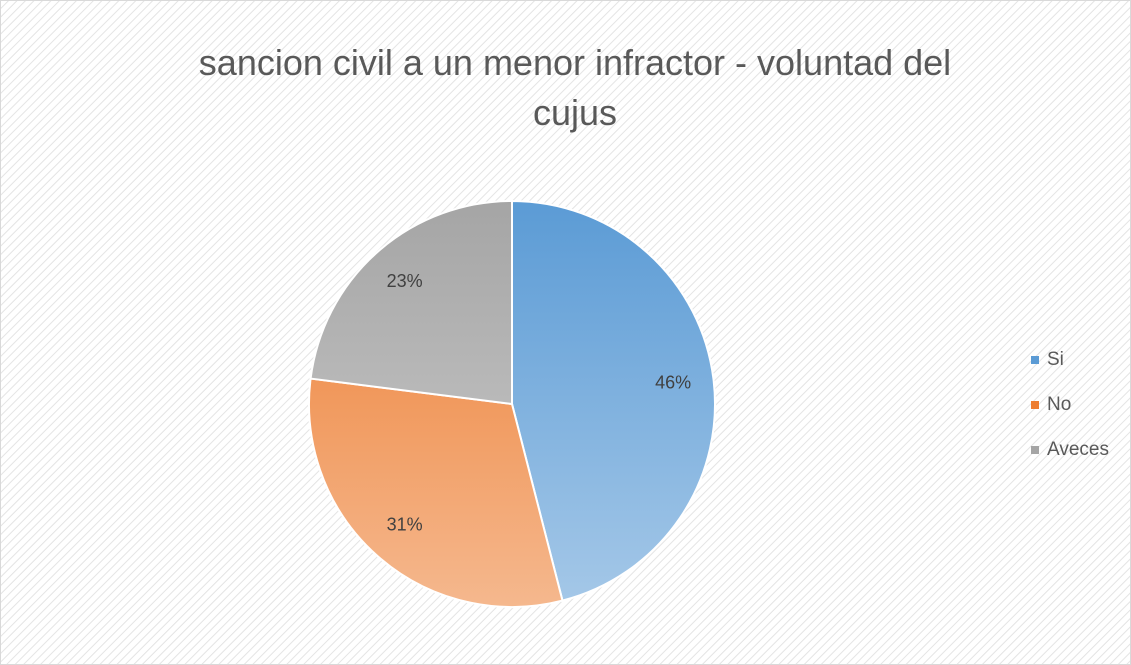  I want to click on legend-label: Aveces, so click(1078, 449).